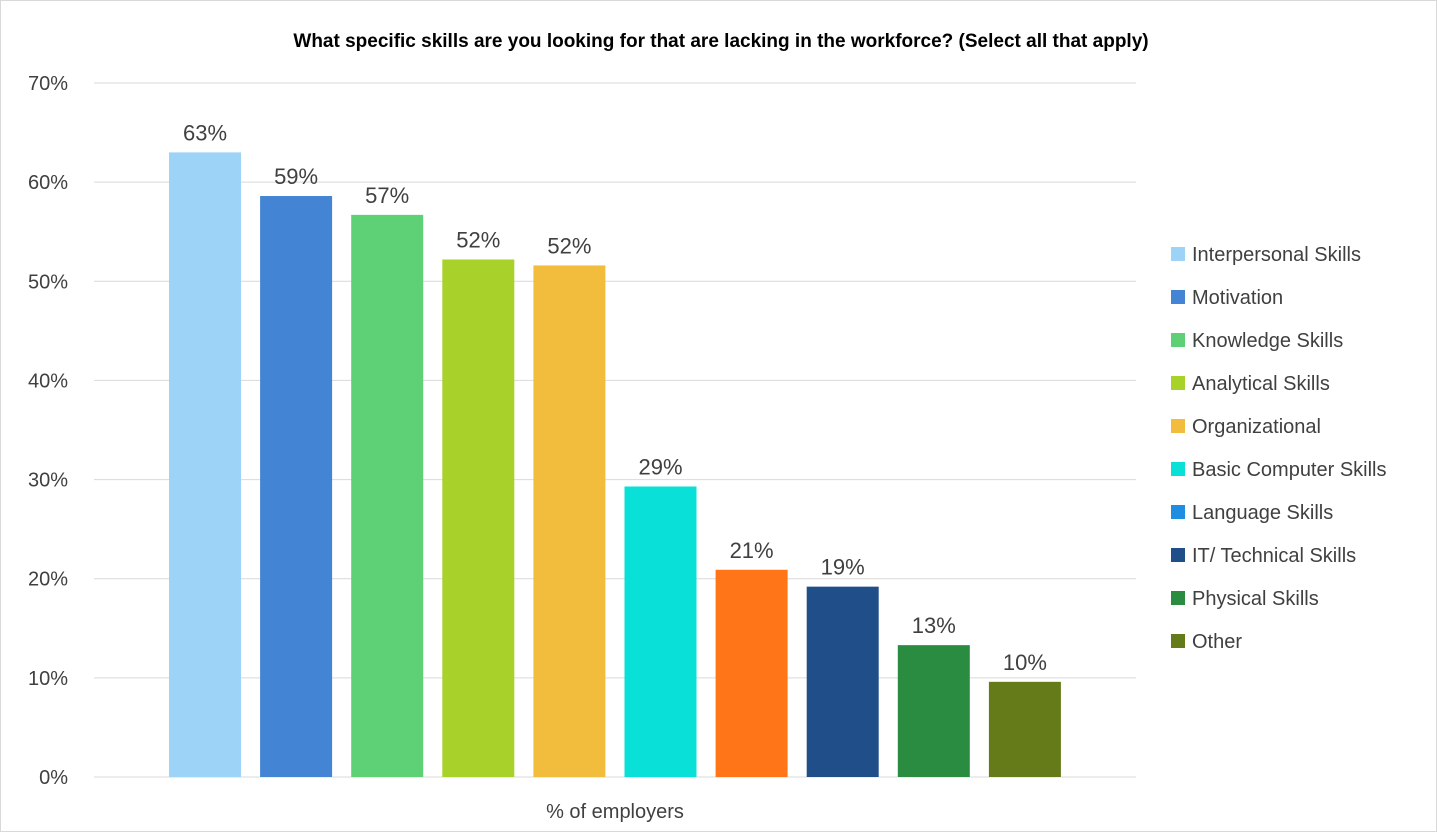 The height and width of the screenshot is (832, 1437). I want to click on data-label: 29%, so click(660, 467).